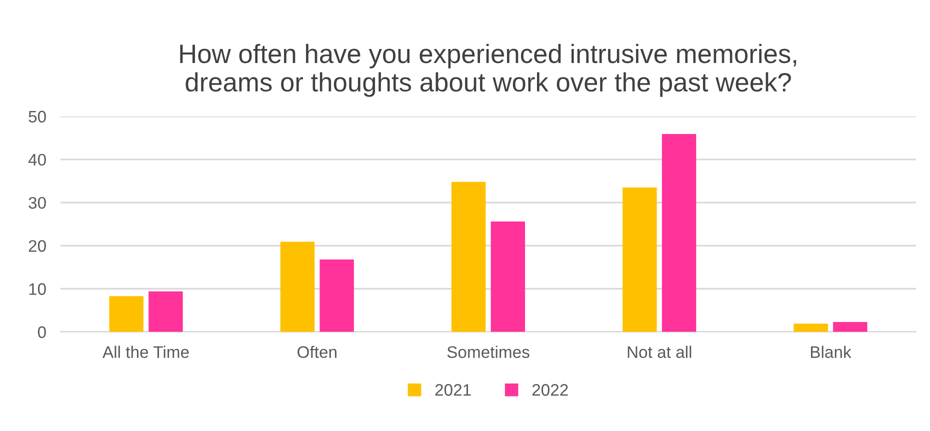  What do you see at coordinates (37, 246) in the screenshot?
I see `y-tick-label: 20` at bounding box center [37, 246].